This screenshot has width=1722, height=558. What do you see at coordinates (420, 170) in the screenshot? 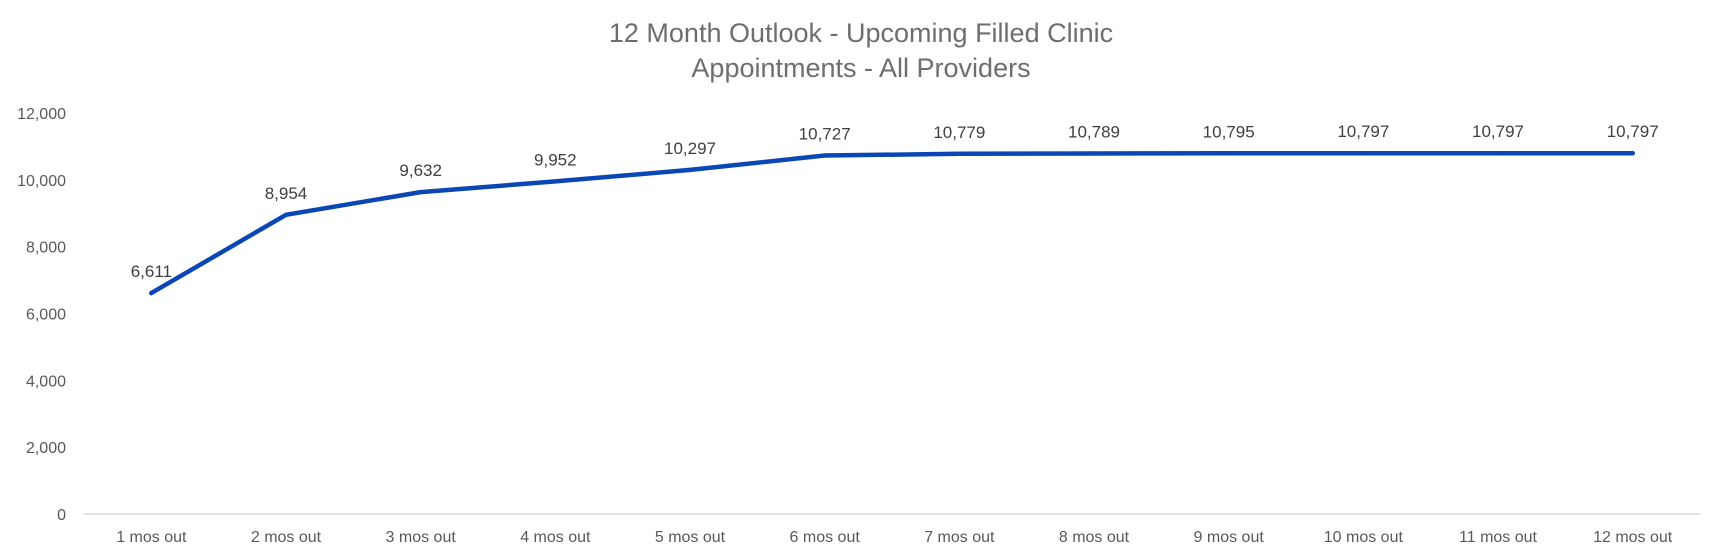
I see `data-label: 9,632` at bounding box center [420, 170].